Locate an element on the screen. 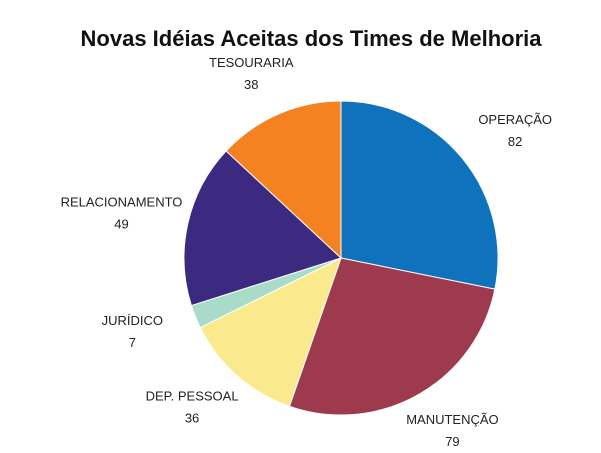 The height and width of the screenshot is (453, 601). slice-value: 36 is located at coordinates (192, 417).